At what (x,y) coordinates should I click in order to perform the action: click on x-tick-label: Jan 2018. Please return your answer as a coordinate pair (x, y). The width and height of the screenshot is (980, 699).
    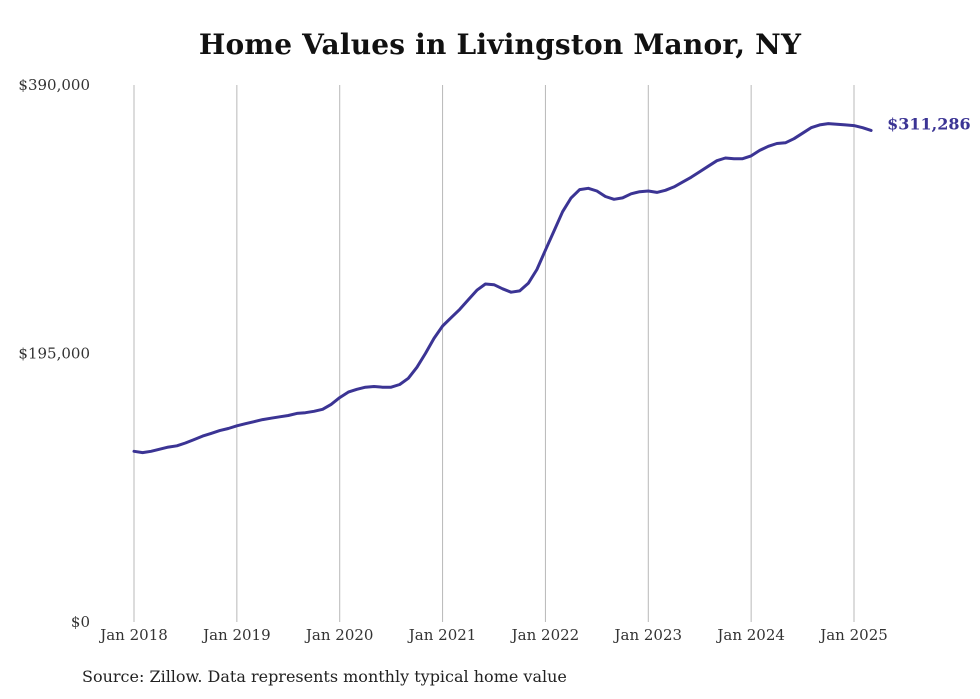
    Looking at the image, I should click on (133, 635).